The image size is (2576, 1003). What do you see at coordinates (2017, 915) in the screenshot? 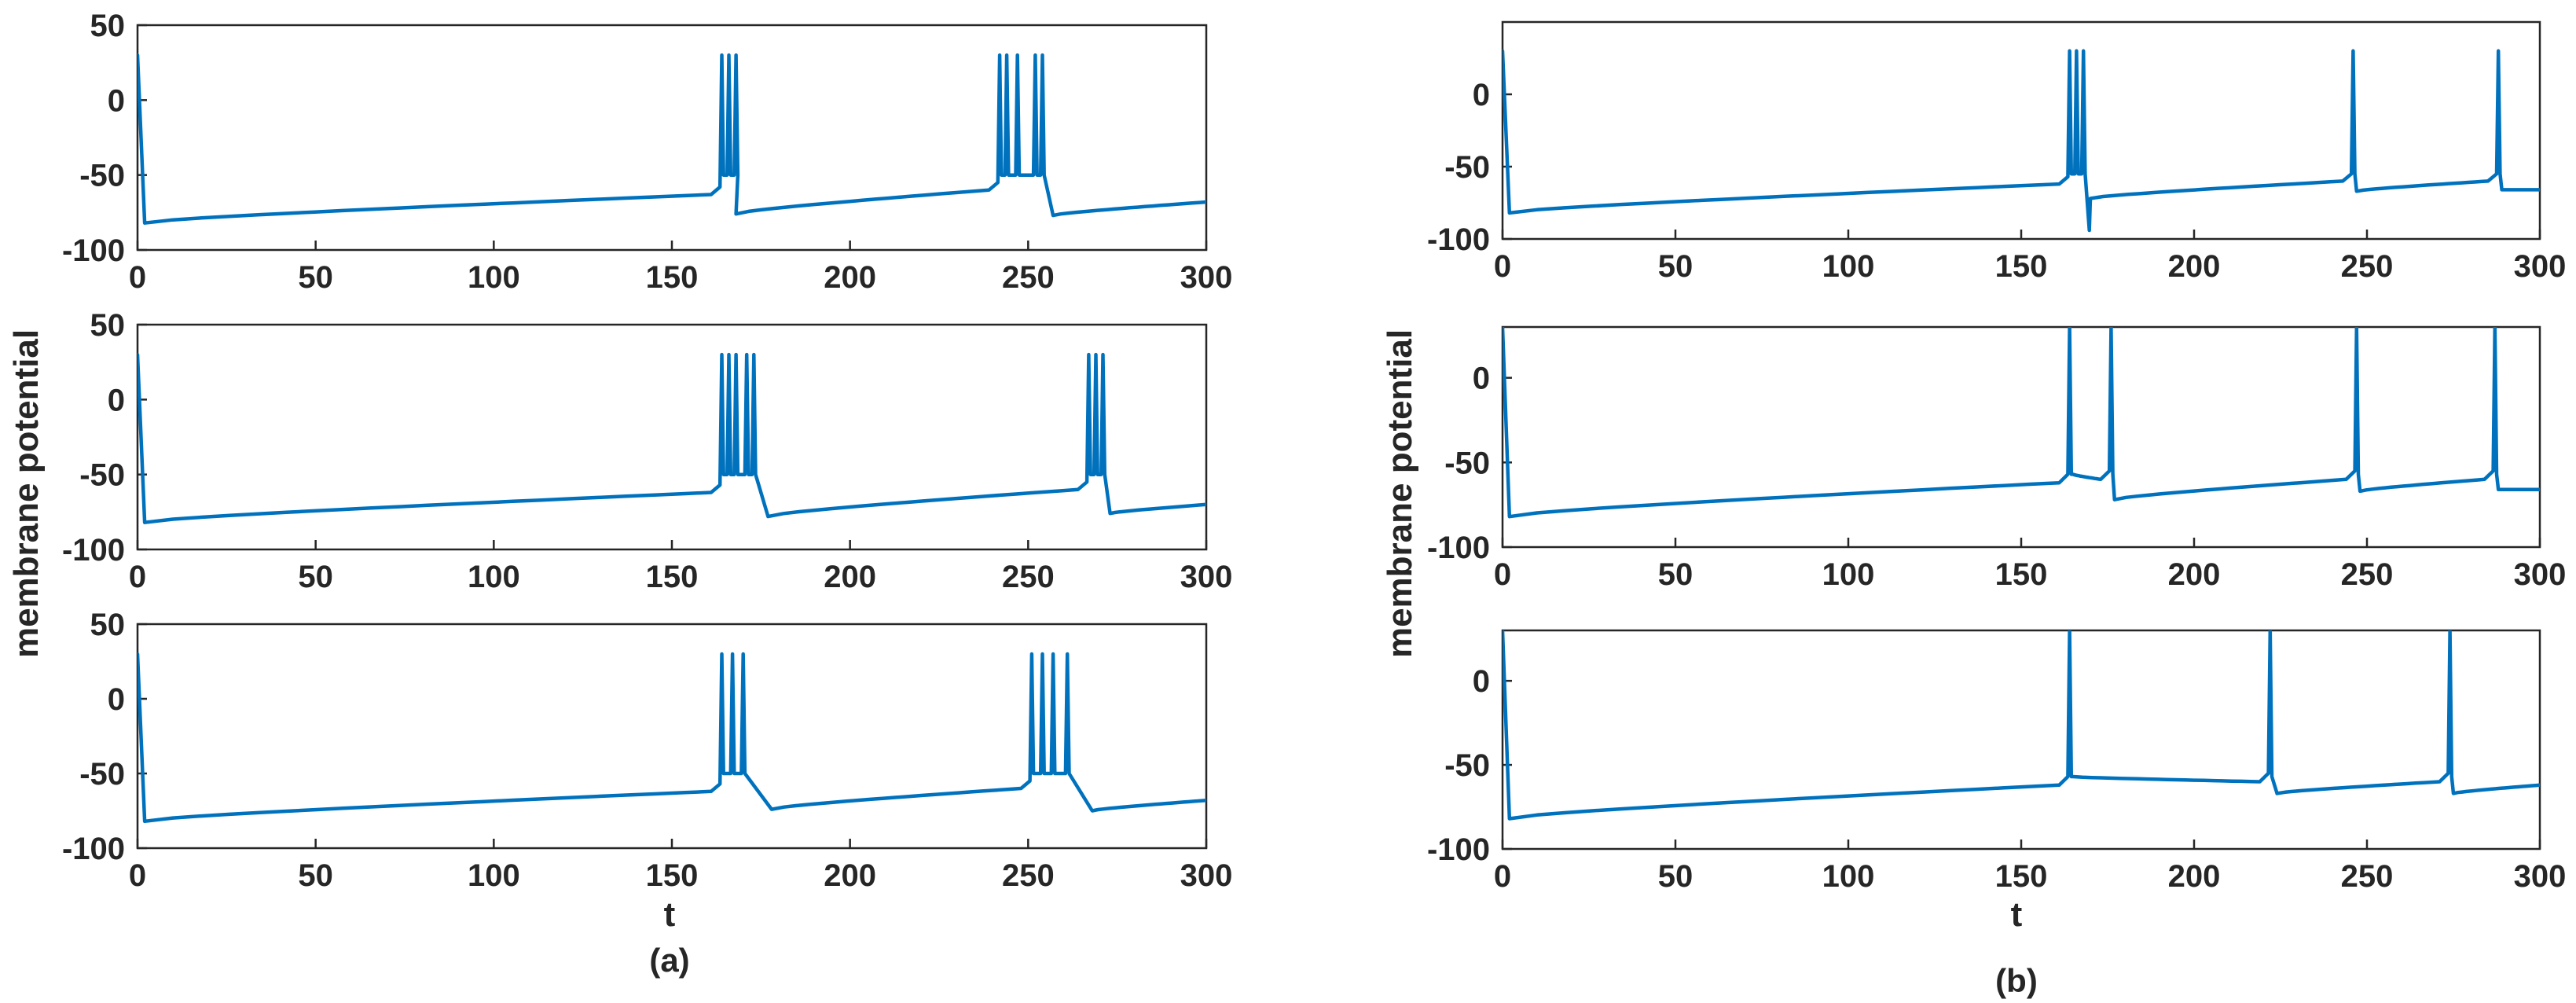
I see `x-axis-label-b: t` at bounding box center [2017, 915].